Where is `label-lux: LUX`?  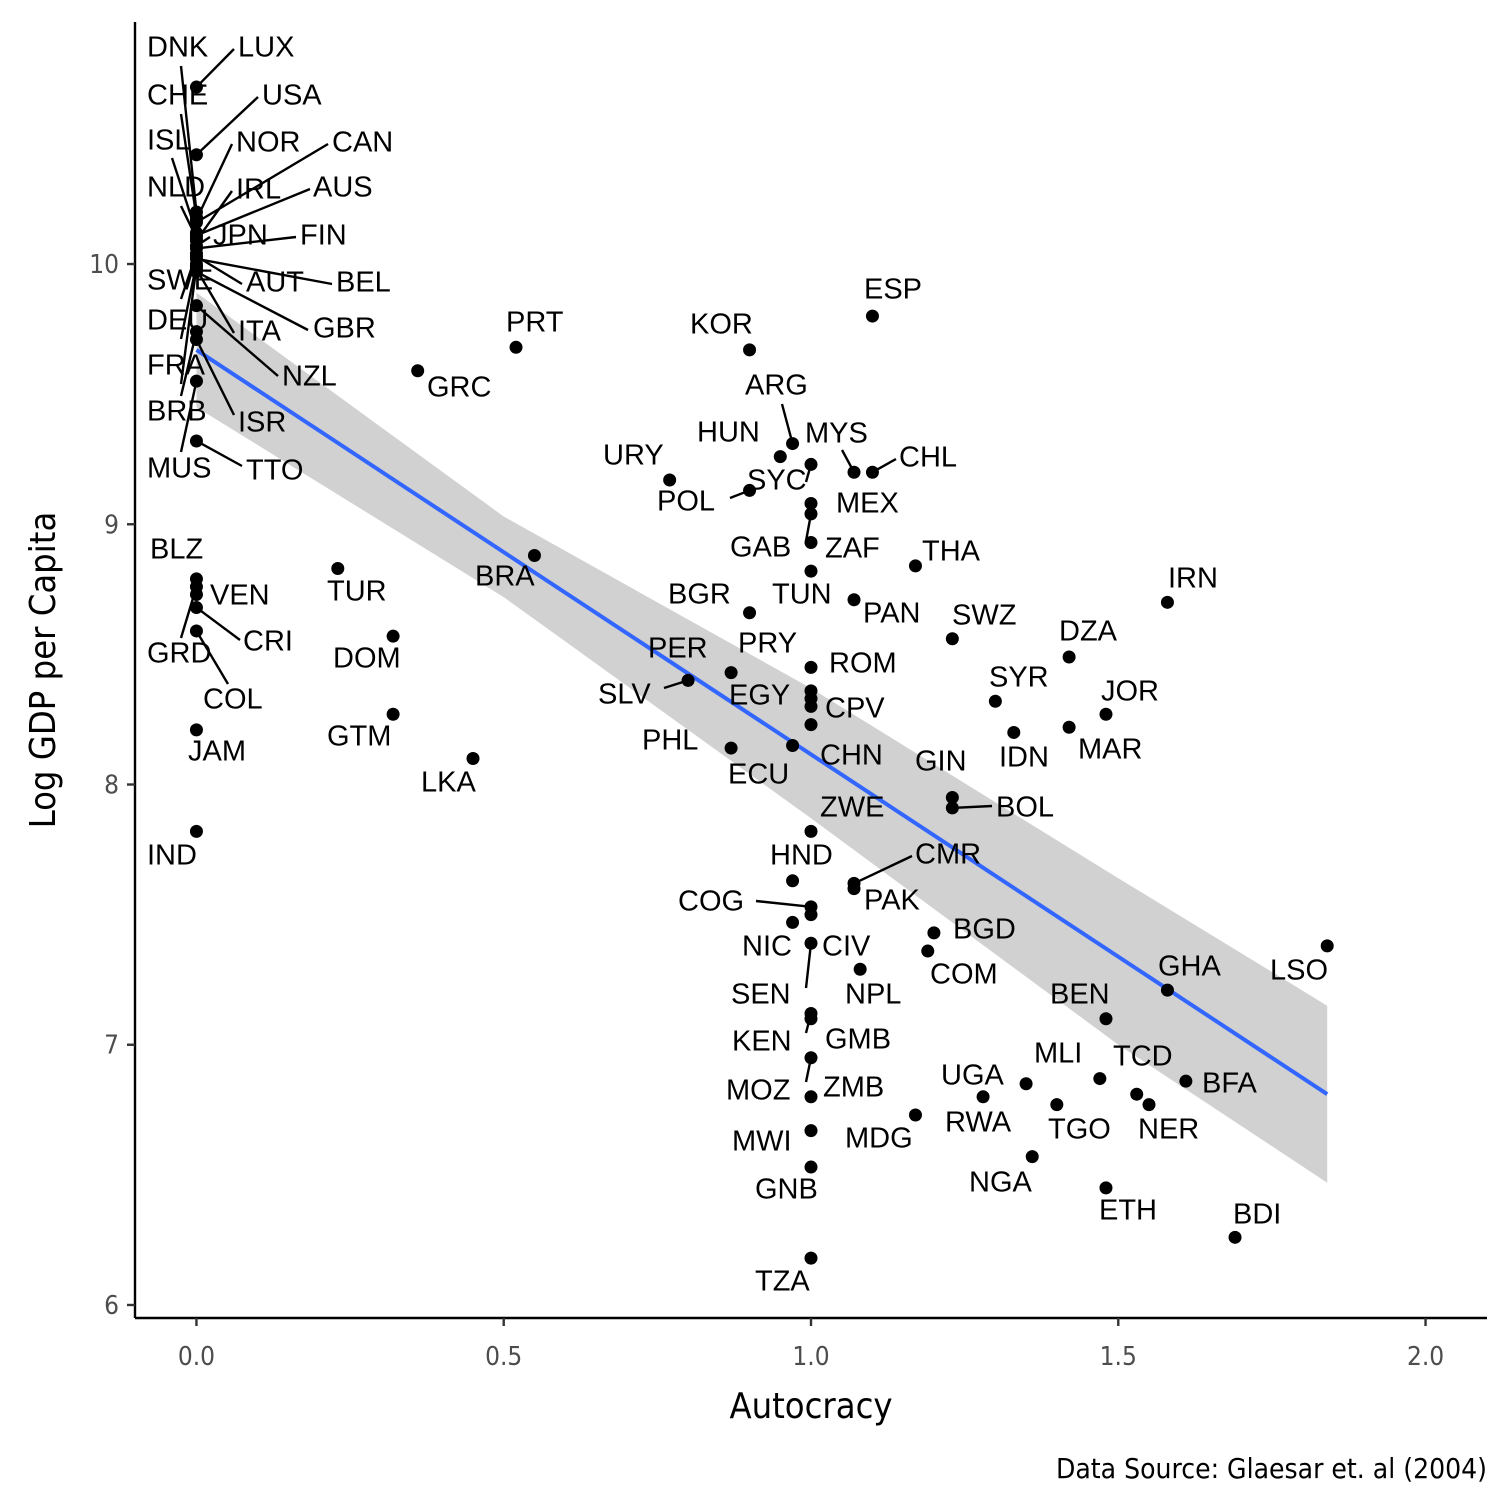 label-lux: LUX is located at coordinates (266, 48).